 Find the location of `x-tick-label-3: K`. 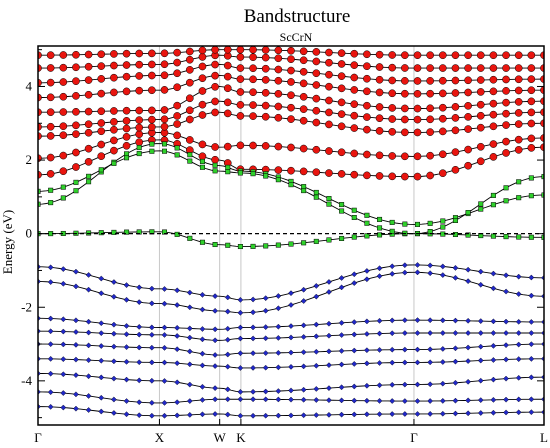

x-tick-label-3: K is located at coordinates (241, 437).